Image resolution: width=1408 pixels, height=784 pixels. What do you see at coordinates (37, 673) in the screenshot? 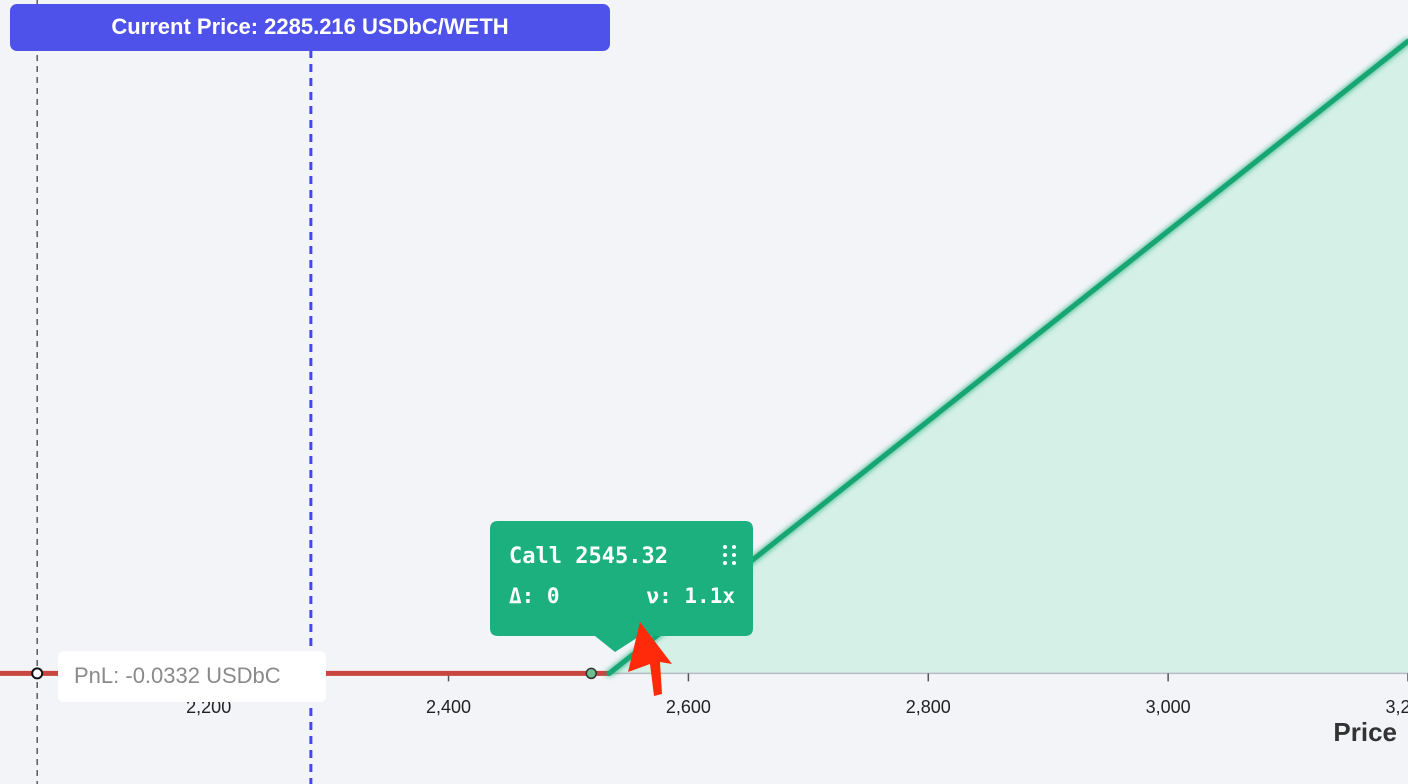
I see `cursor-point` at bounding box center [37, 673].